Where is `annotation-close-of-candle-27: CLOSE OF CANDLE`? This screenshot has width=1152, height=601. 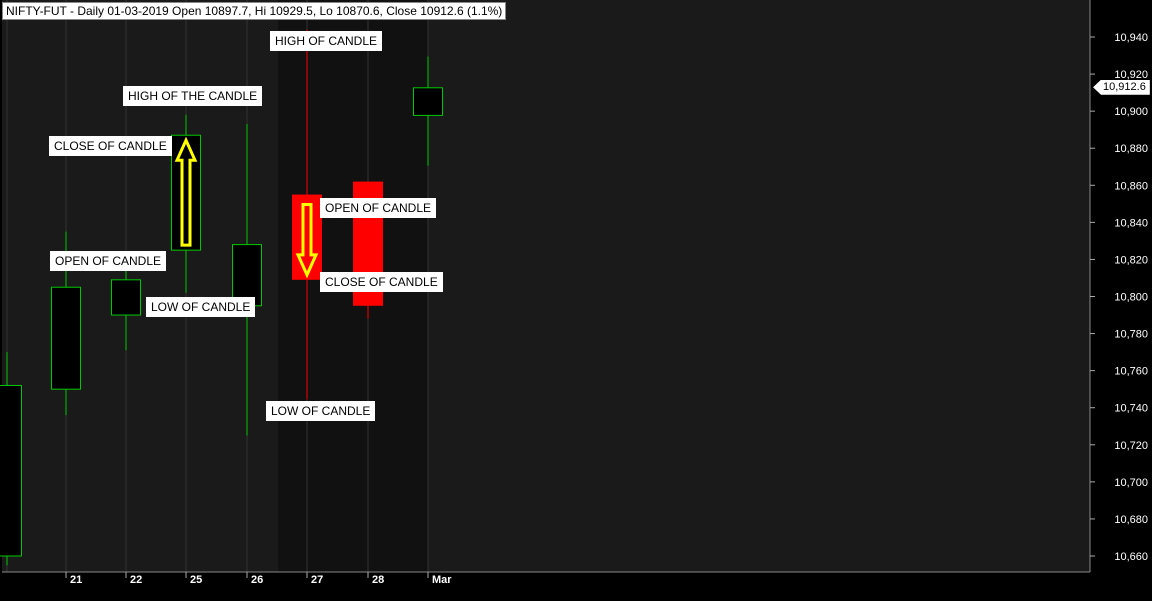 annotation-close-of-candle-27: CLOSE OF CANDLE is located at coordinates (381, 282).